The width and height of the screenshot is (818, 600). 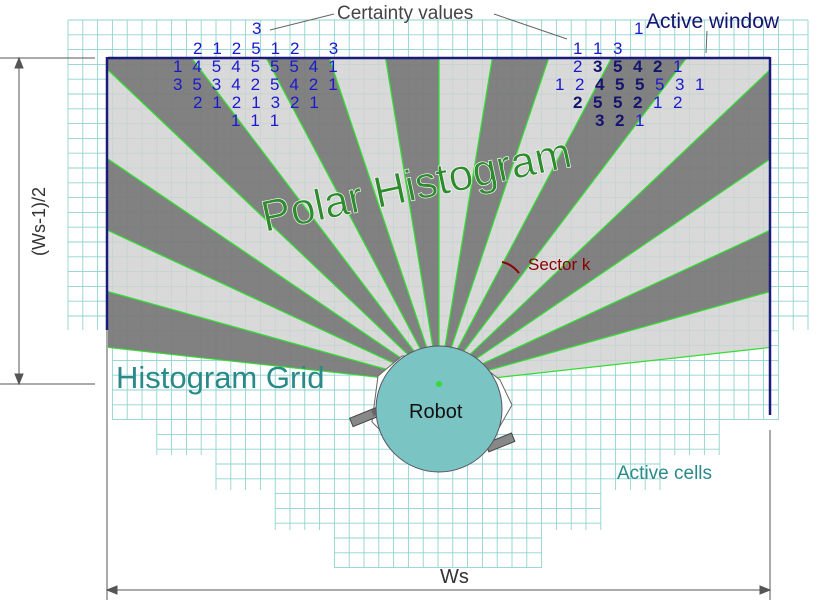 I want to click on robot-body, so click(x=439, y=409).